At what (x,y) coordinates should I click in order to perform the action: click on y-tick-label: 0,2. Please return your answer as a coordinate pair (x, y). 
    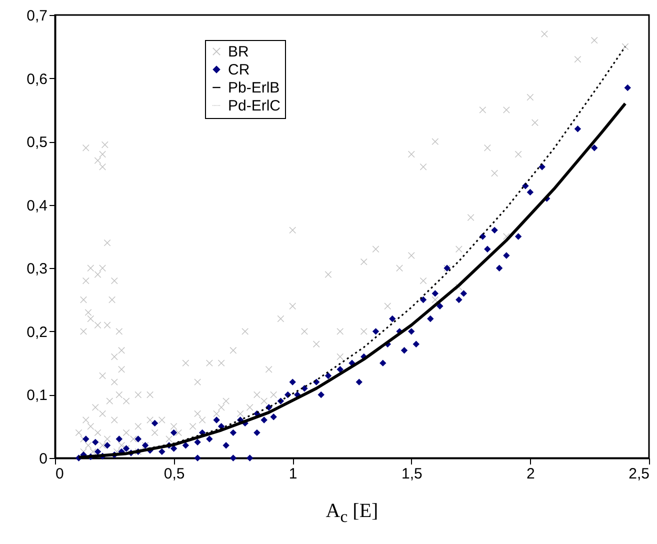
    Looking at the image, I should click on (37, 332).